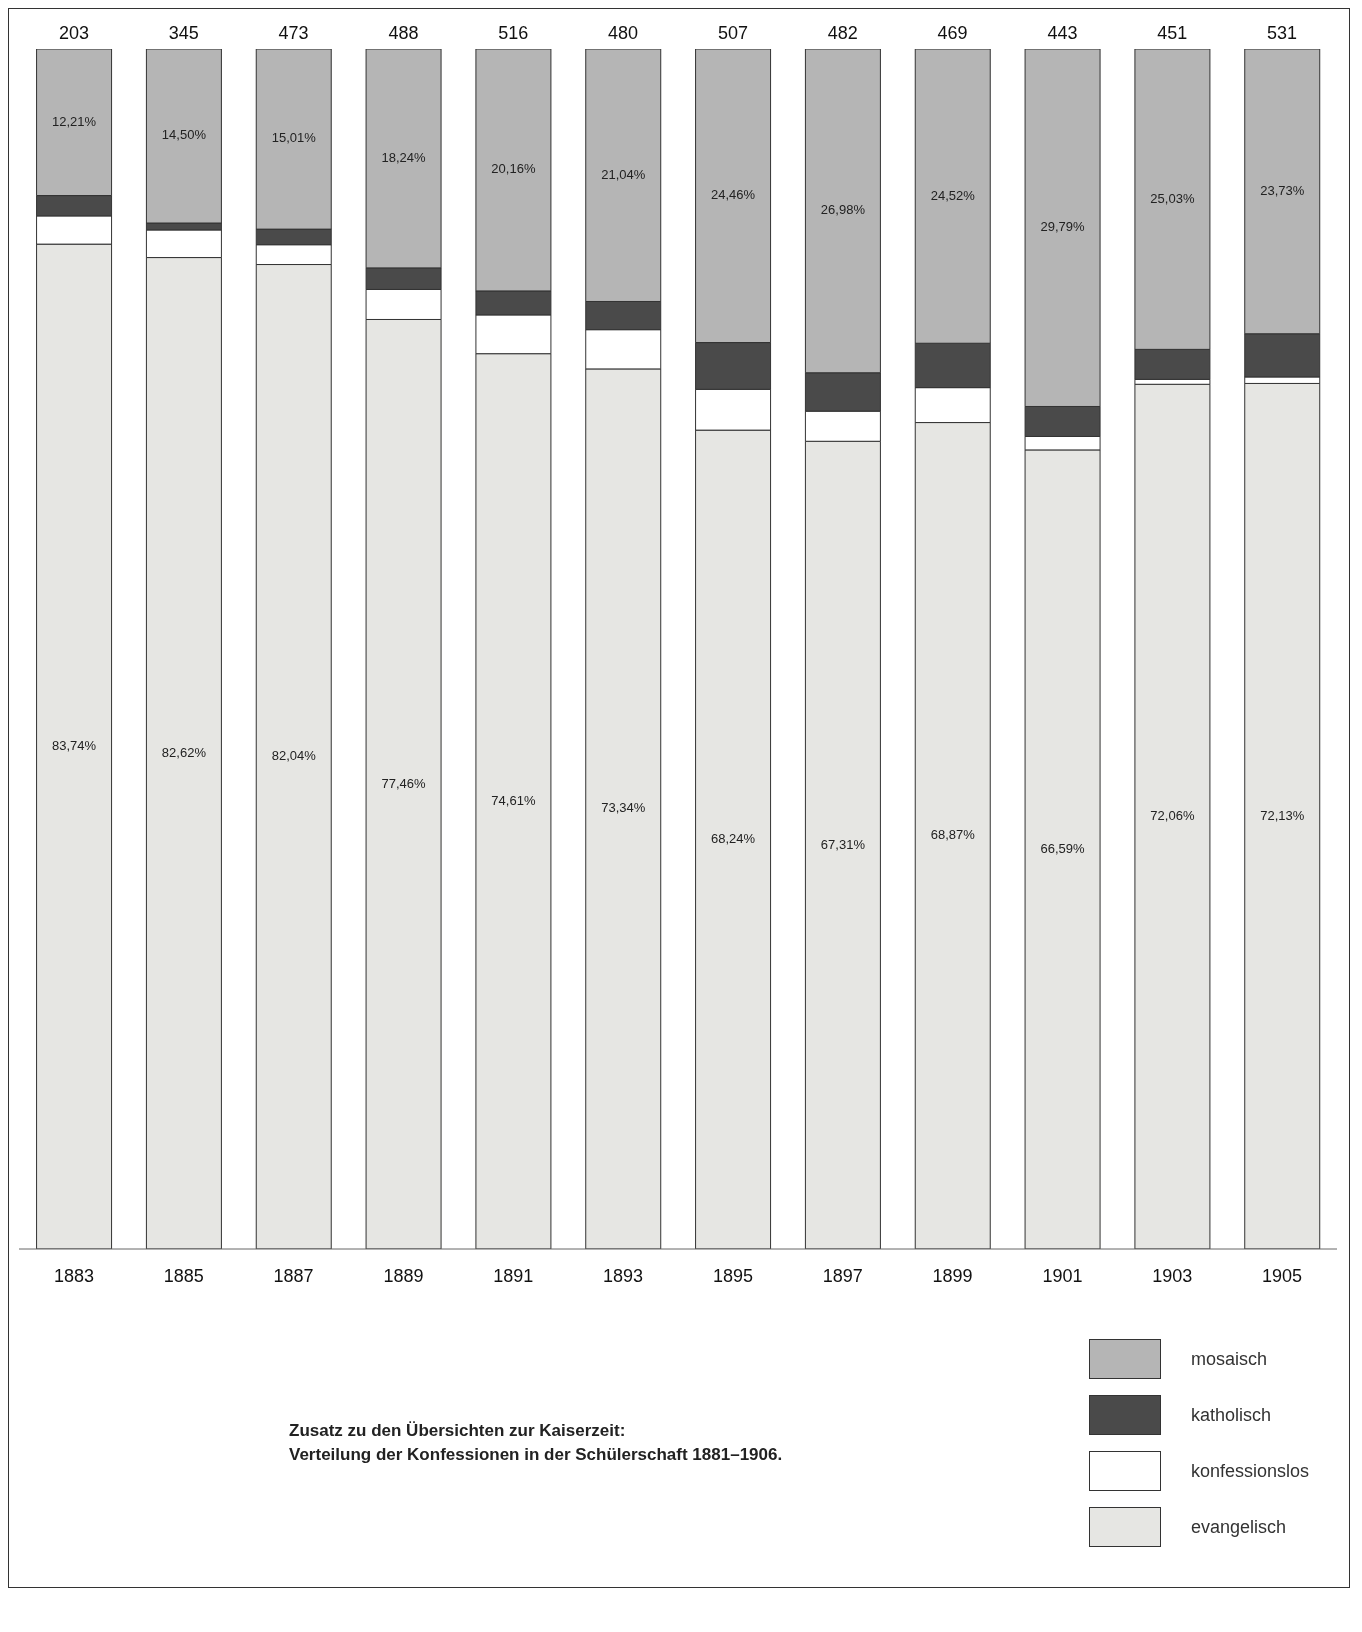 This screenshot has height=1632, width=1362. I want to click on data-label: 68,87%, so click(953, 835).